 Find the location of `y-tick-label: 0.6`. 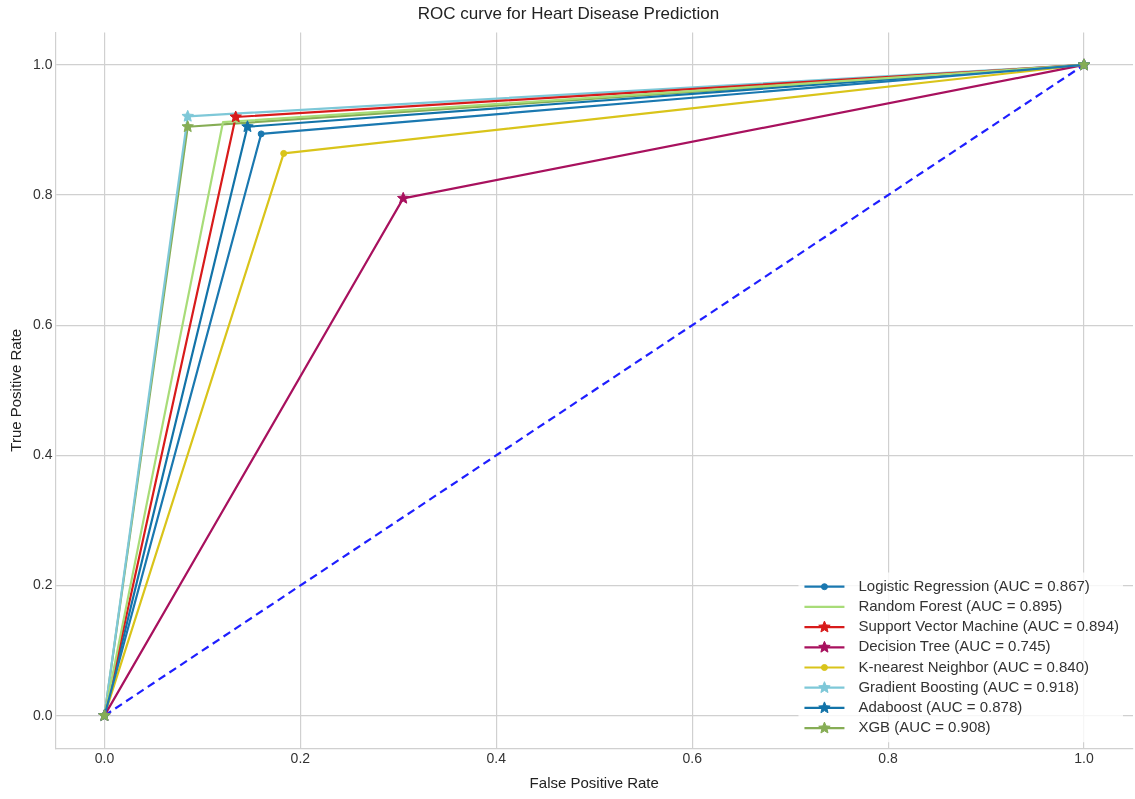

y-tick-label: 0.6 is located at coordinates (42, 324).